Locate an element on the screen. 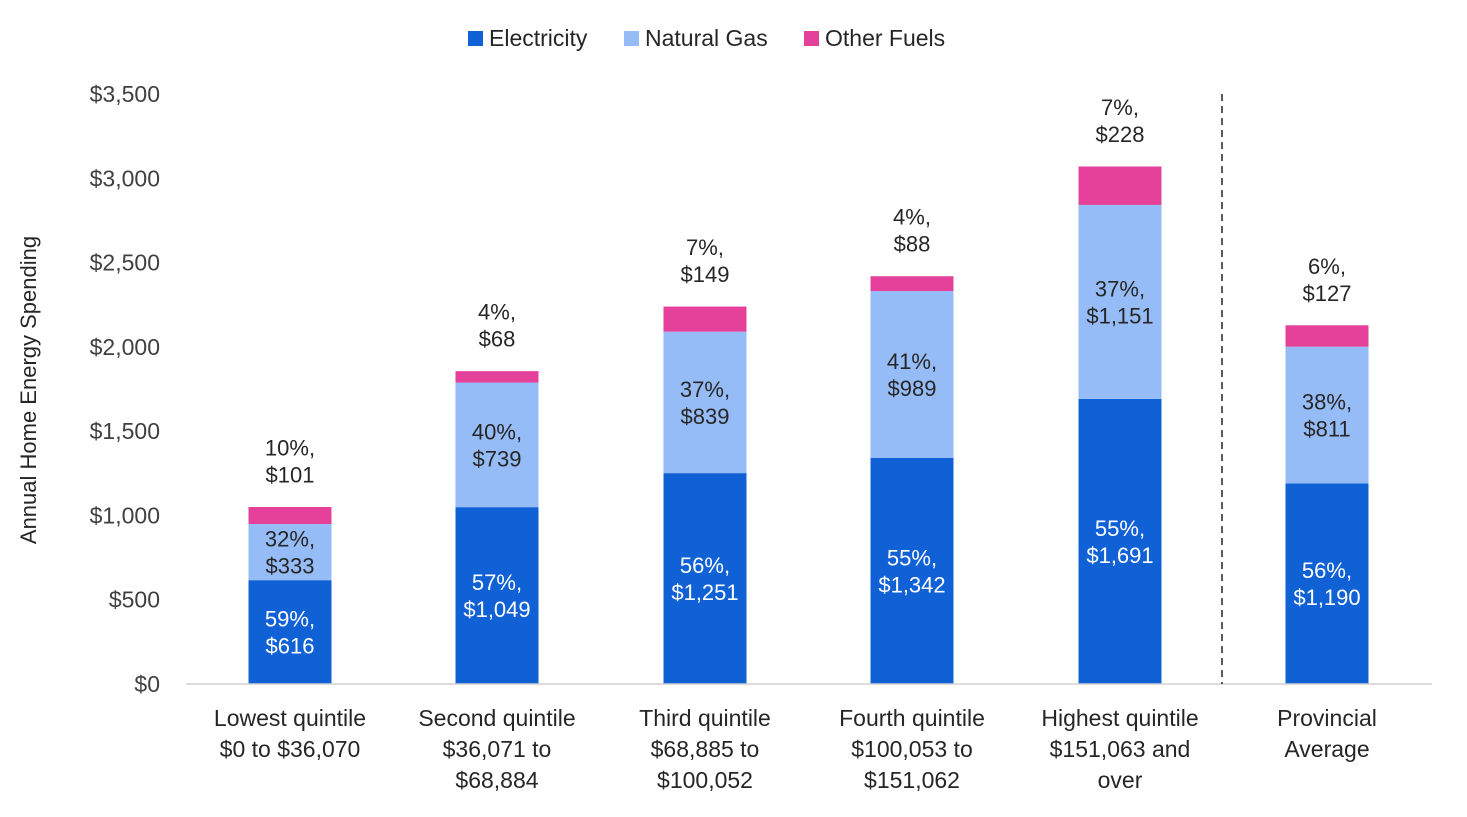 Image resolution: width=1467 pixels, height=817 pixels. y-tick-label: $500 is located at coordinates (134, 600).